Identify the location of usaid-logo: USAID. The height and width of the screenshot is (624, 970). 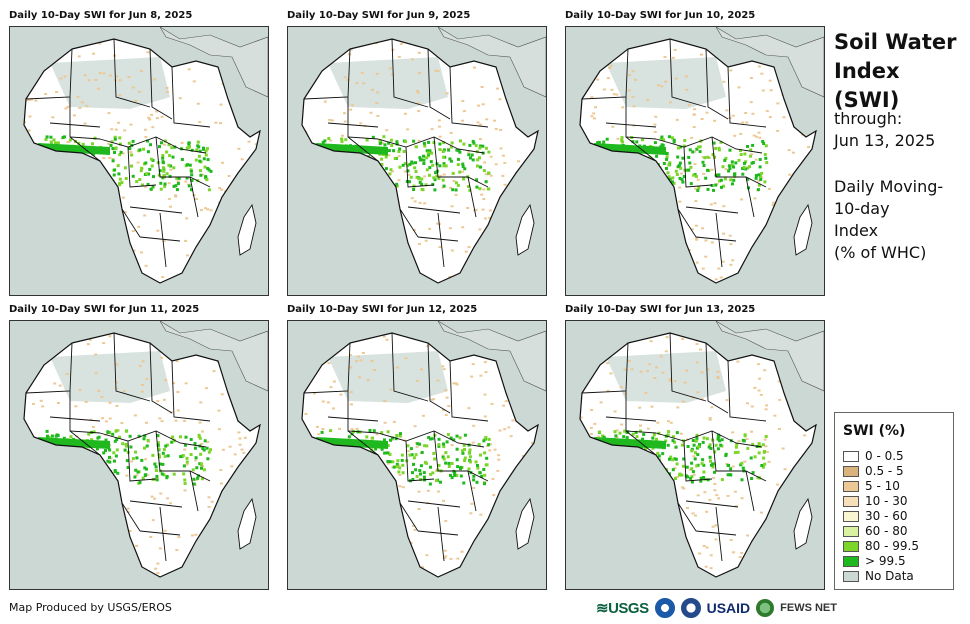
(728, 608).